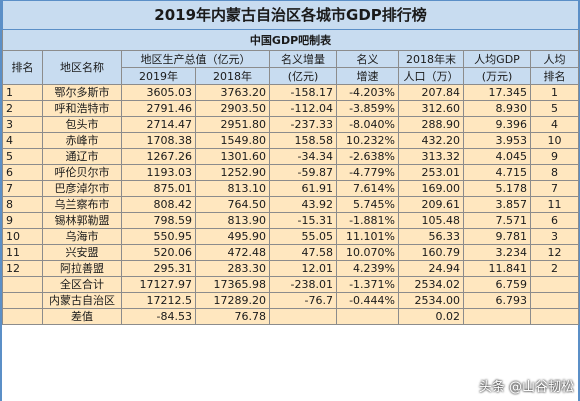  I want to click on cell-region: 呼伦贝尔市, so click(82, 172).